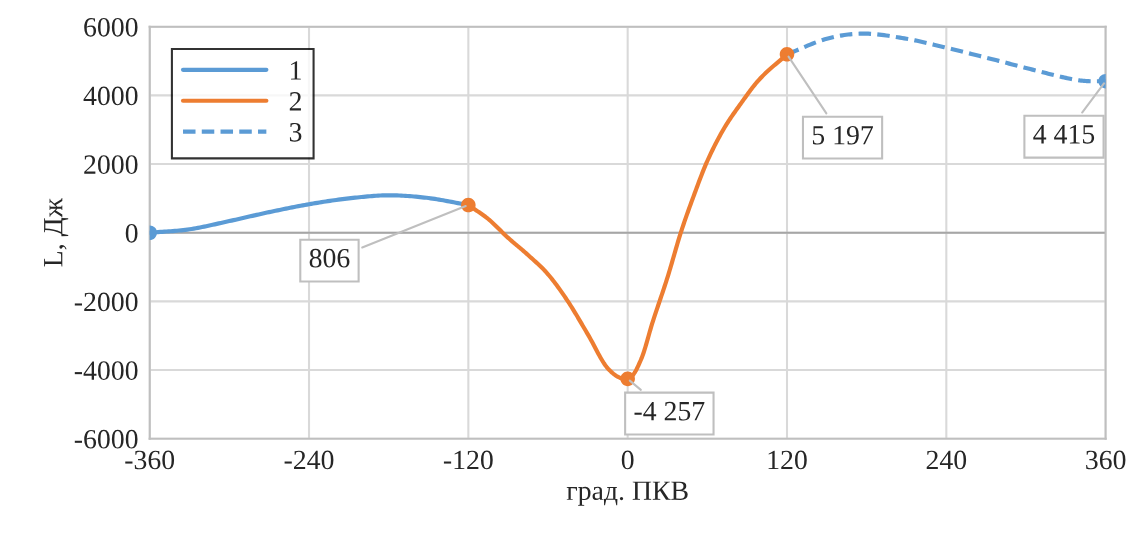  Describe the element at coordinates (111, 164) in the screenshot. I see `y-tick-label: 2000` at that location.